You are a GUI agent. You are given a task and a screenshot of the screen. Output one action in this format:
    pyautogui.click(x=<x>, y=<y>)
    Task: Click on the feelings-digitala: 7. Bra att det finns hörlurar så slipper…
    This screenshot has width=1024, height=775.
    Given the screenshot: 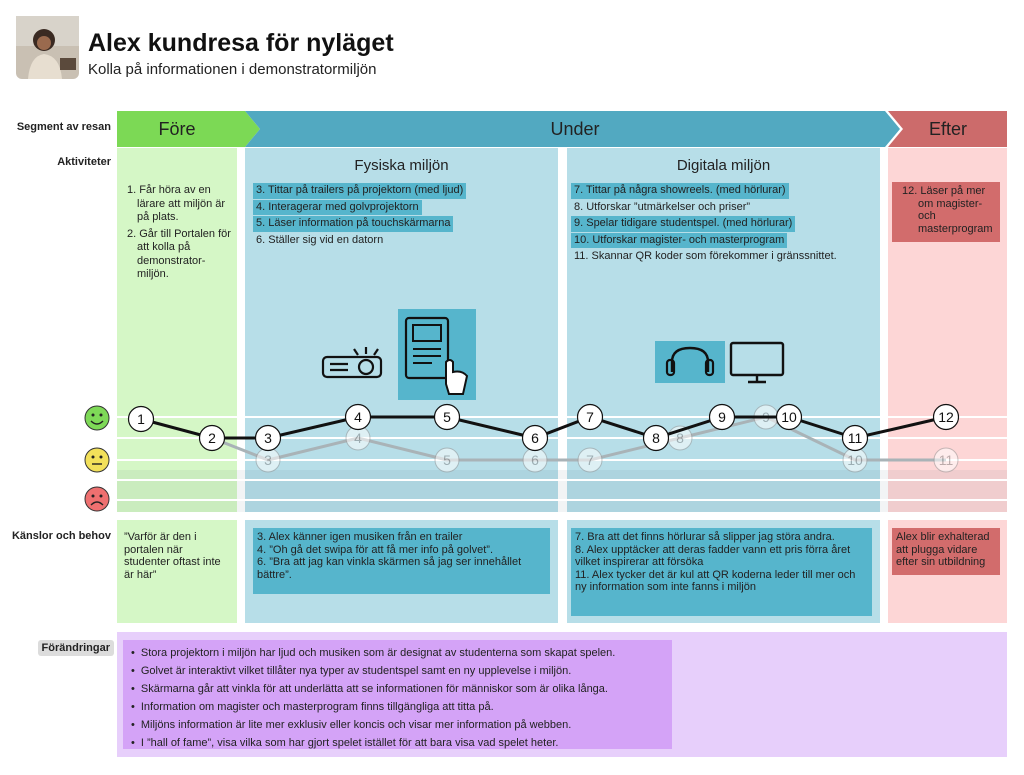 What is the action you would take?
    pyautogui.click(x=721, y=572)
    